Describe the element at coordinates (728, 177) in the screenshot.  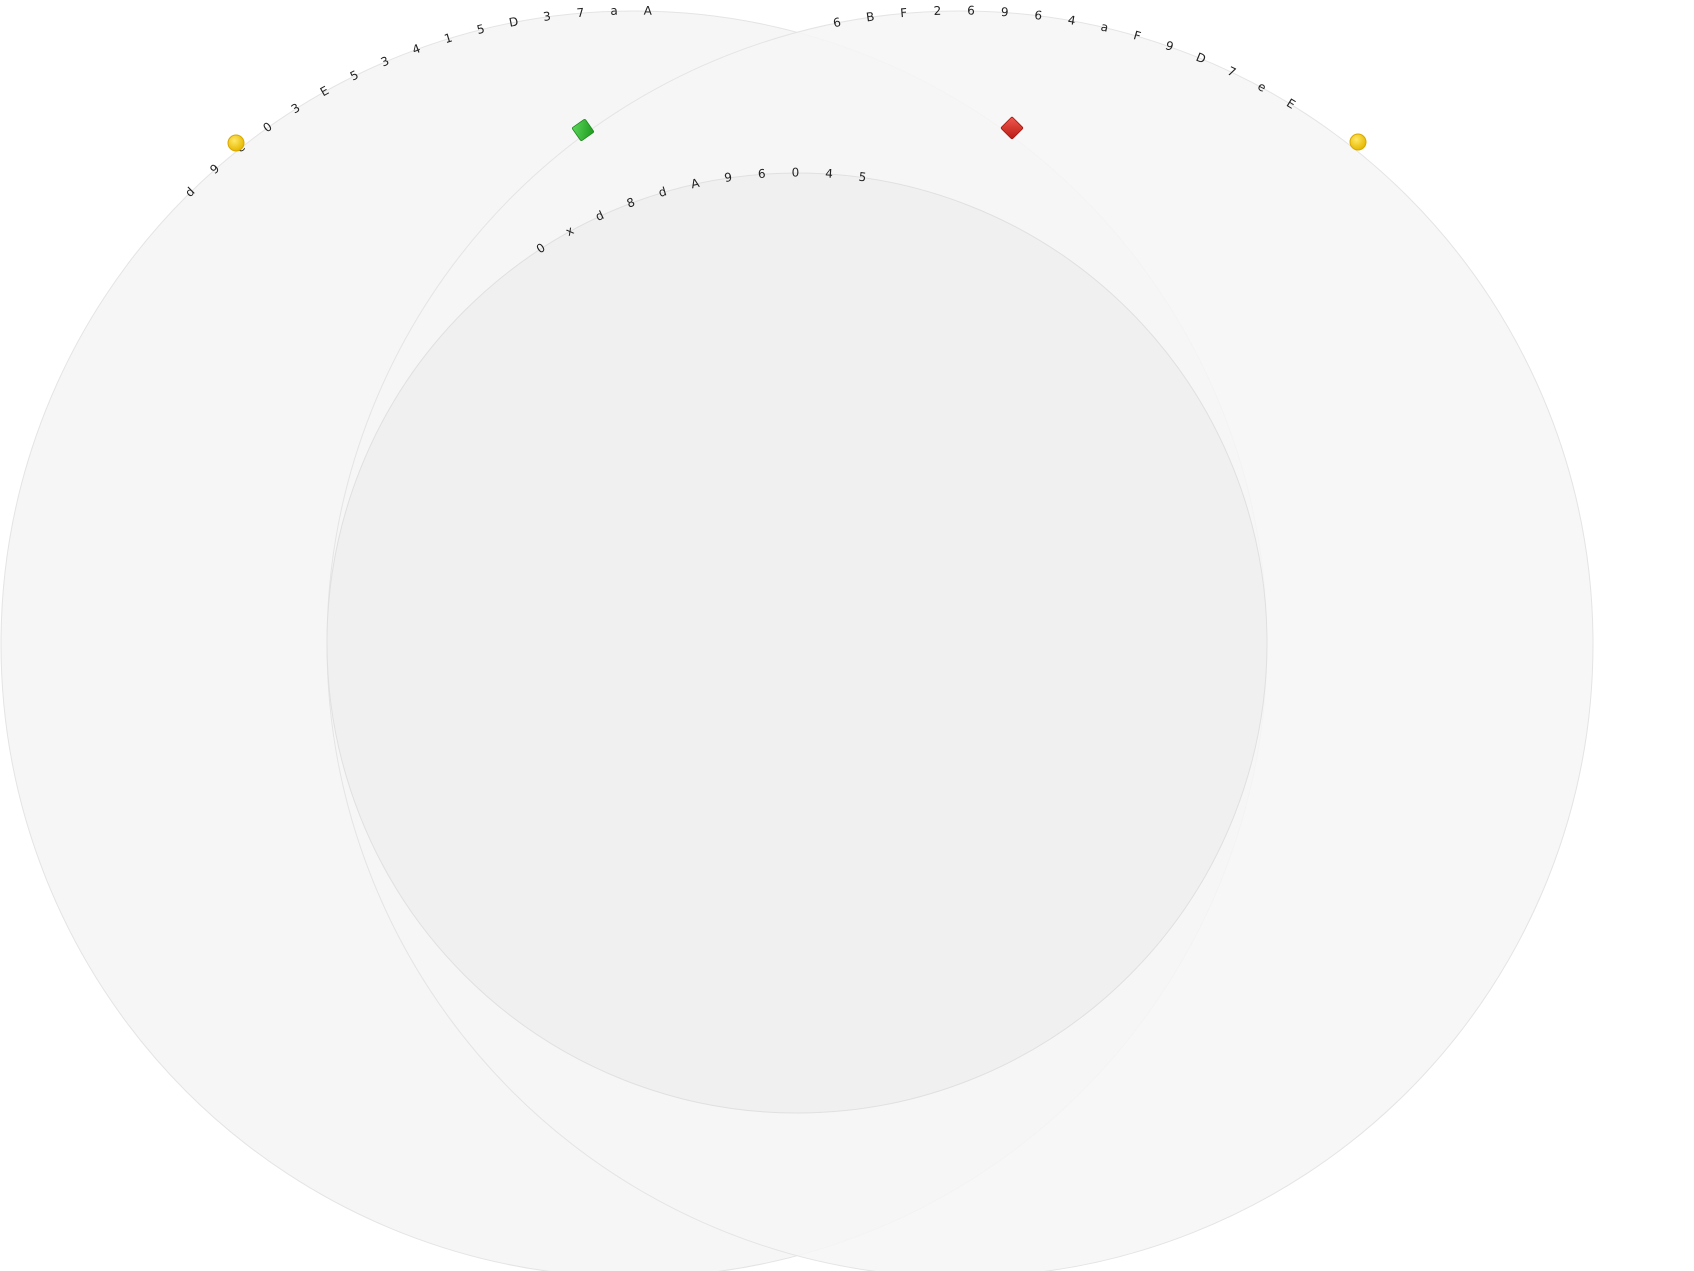
I see `inner-ring-char: 9` at that location.